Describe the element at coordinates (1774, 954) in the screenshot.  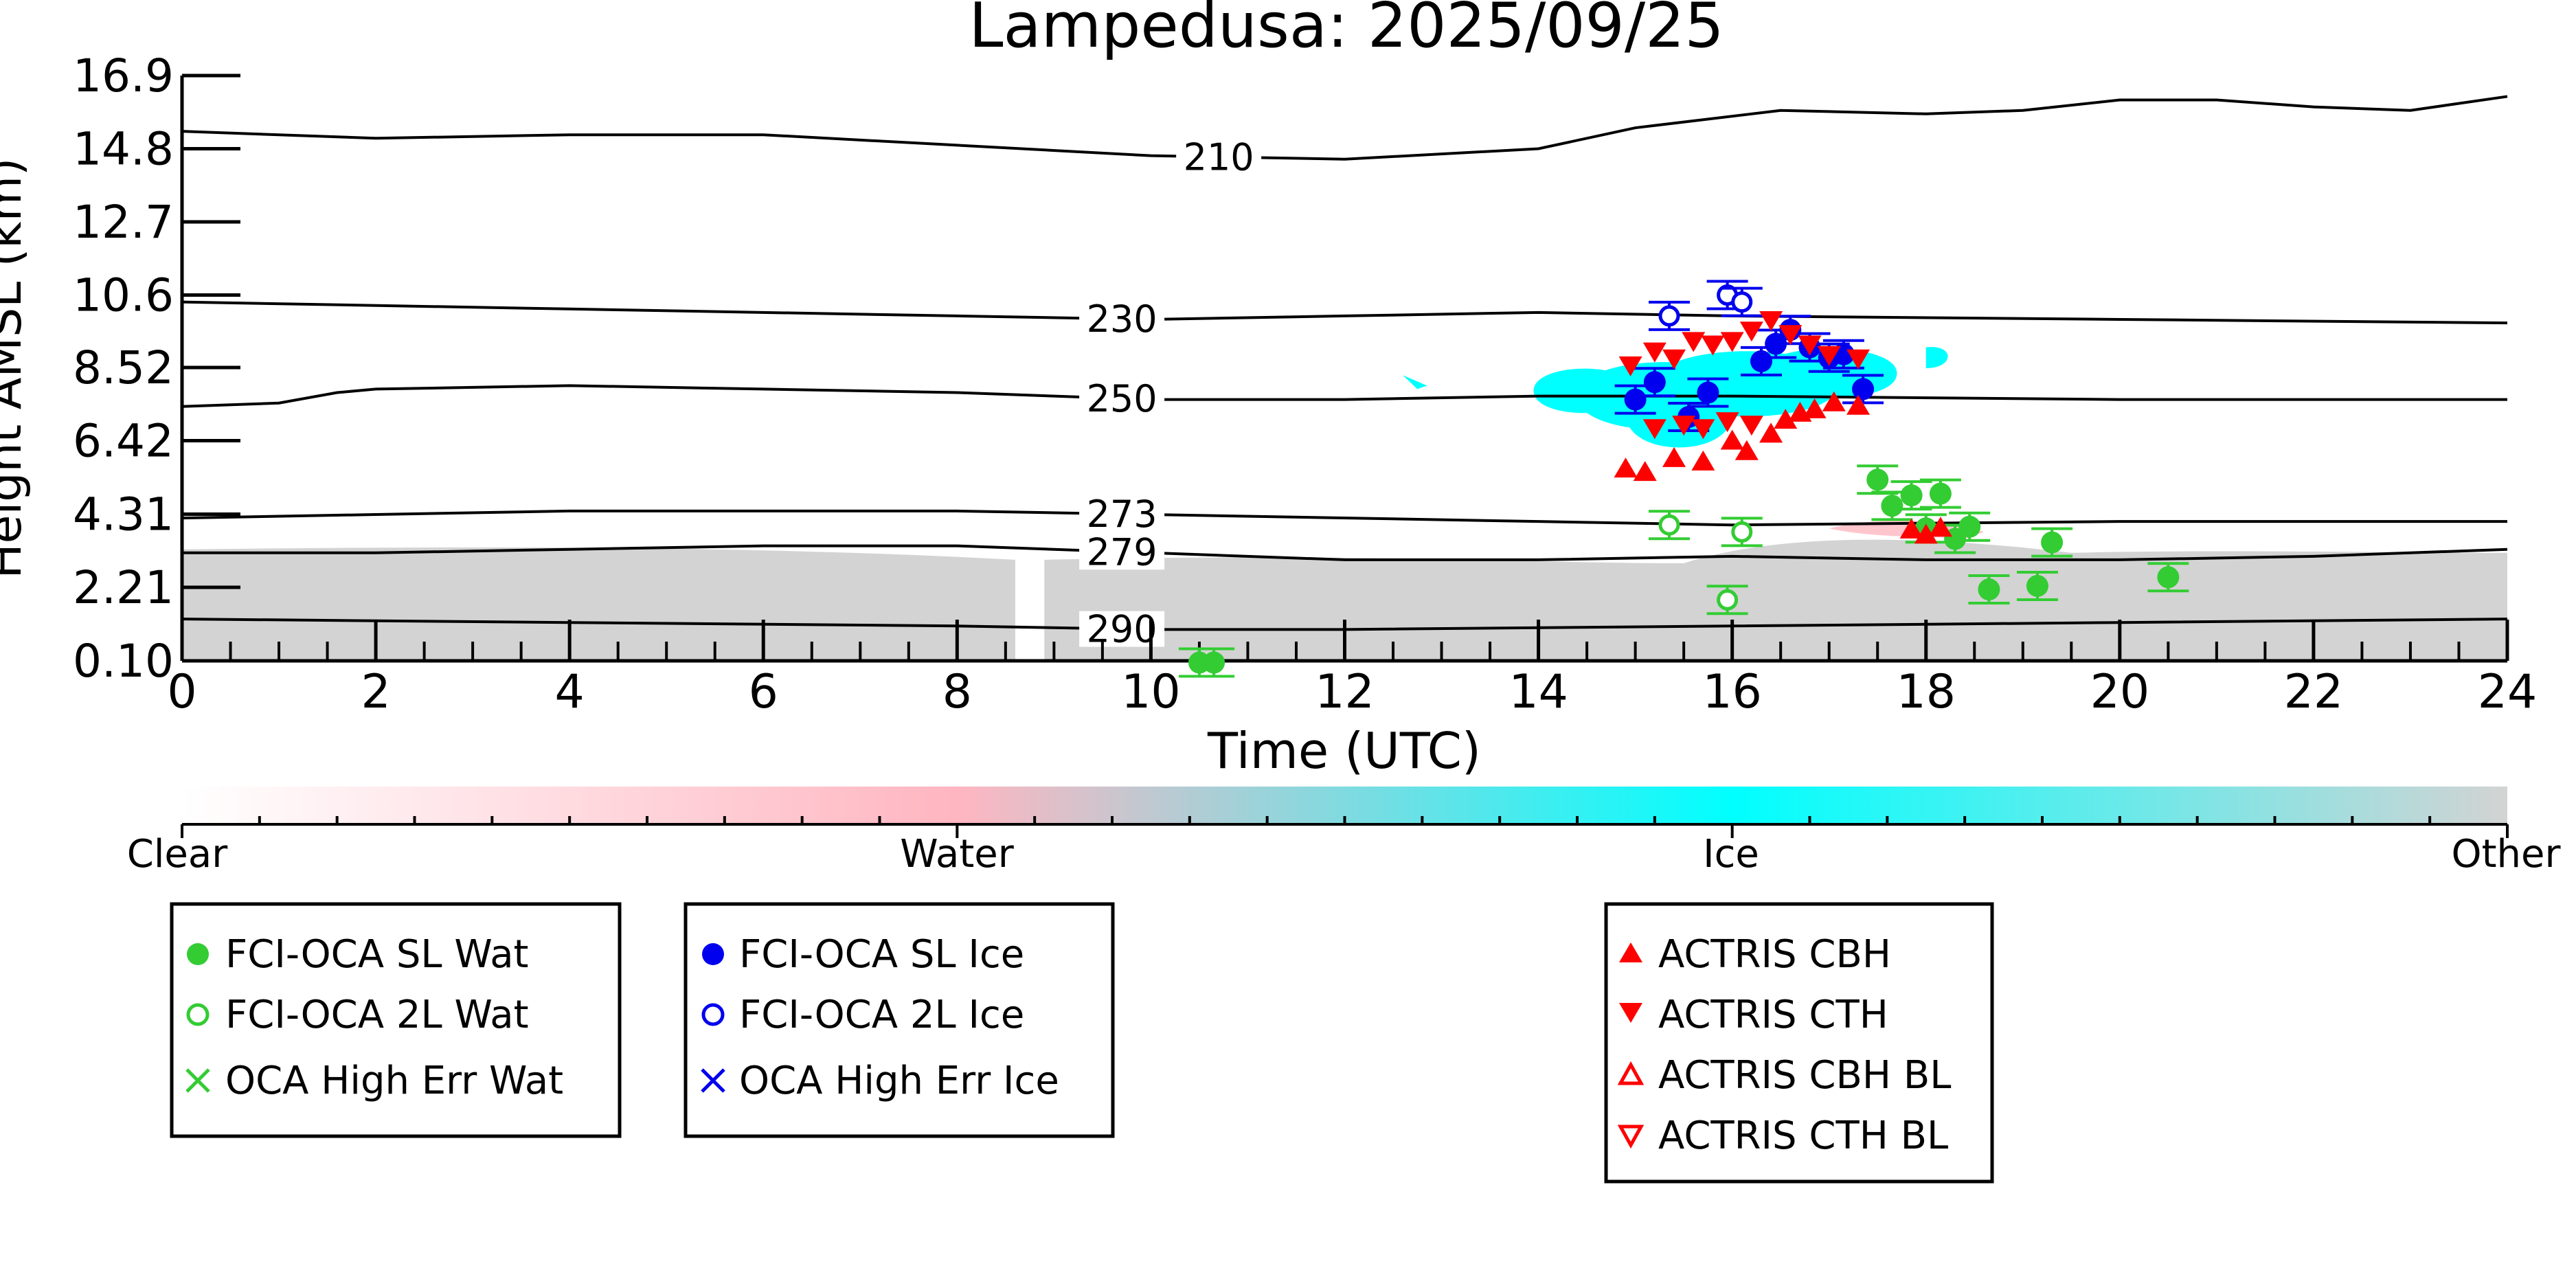
I see `legend-label-cbh: ACTRIS CBH` at that location.